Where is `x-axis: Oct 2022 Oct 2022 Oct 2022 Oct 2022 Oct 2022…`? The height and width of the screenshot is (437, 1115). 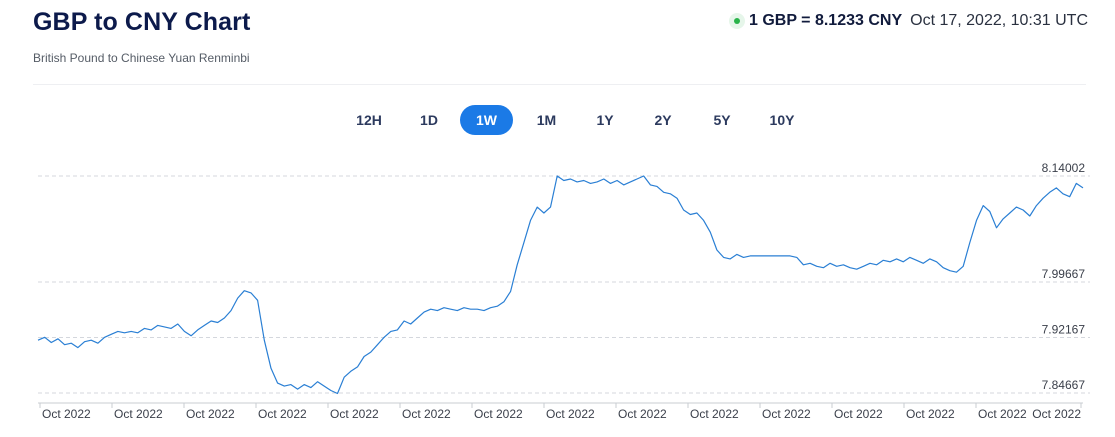 x-axis: Oct 2022 Oct 2022 Oct 2022 Oct 2022 Oct 2022… is located at coordinates (560, 411).